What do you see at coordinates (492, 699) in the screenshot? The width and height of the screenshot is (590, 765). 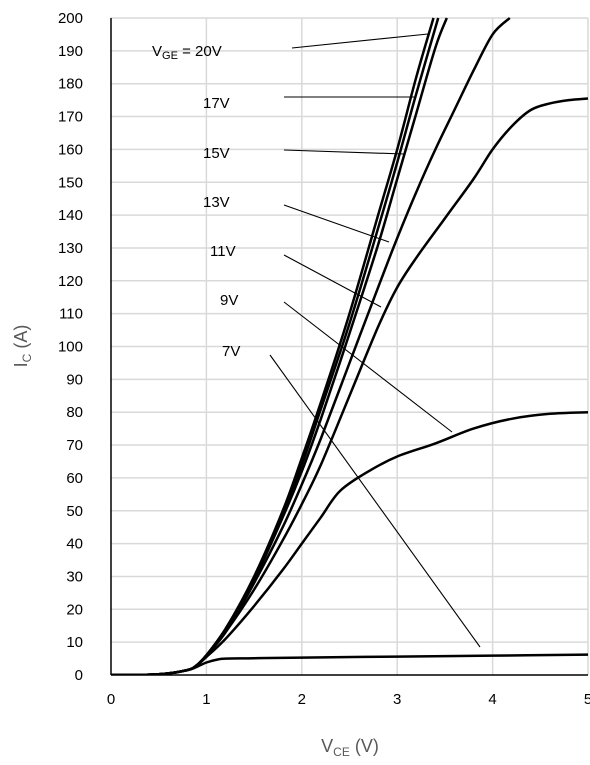 I see `x-tick-label: 4` at bounding box center [492, 699].